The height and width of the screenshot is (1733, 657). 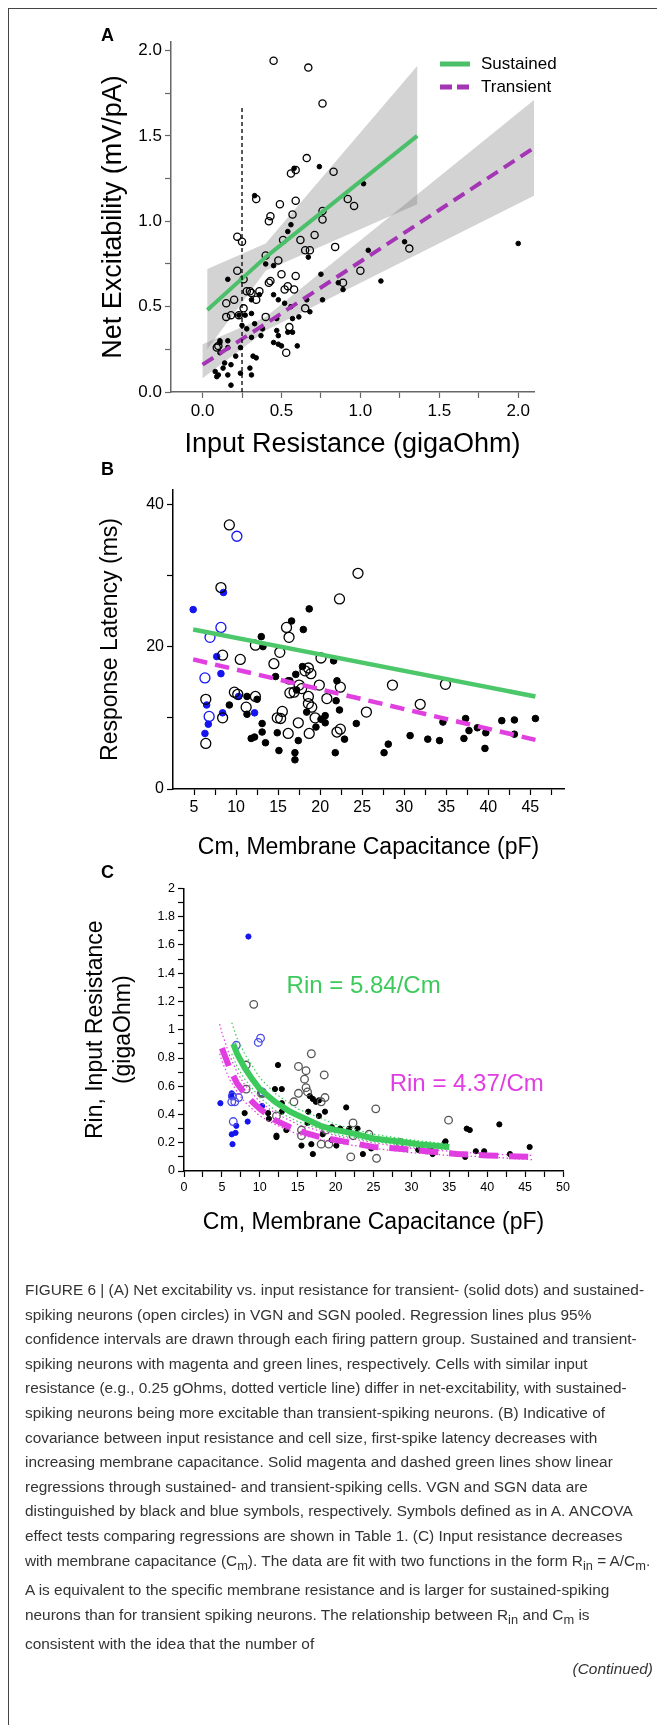 I want to click on x-tick-label: 1.0, so click(x=360, y=410).